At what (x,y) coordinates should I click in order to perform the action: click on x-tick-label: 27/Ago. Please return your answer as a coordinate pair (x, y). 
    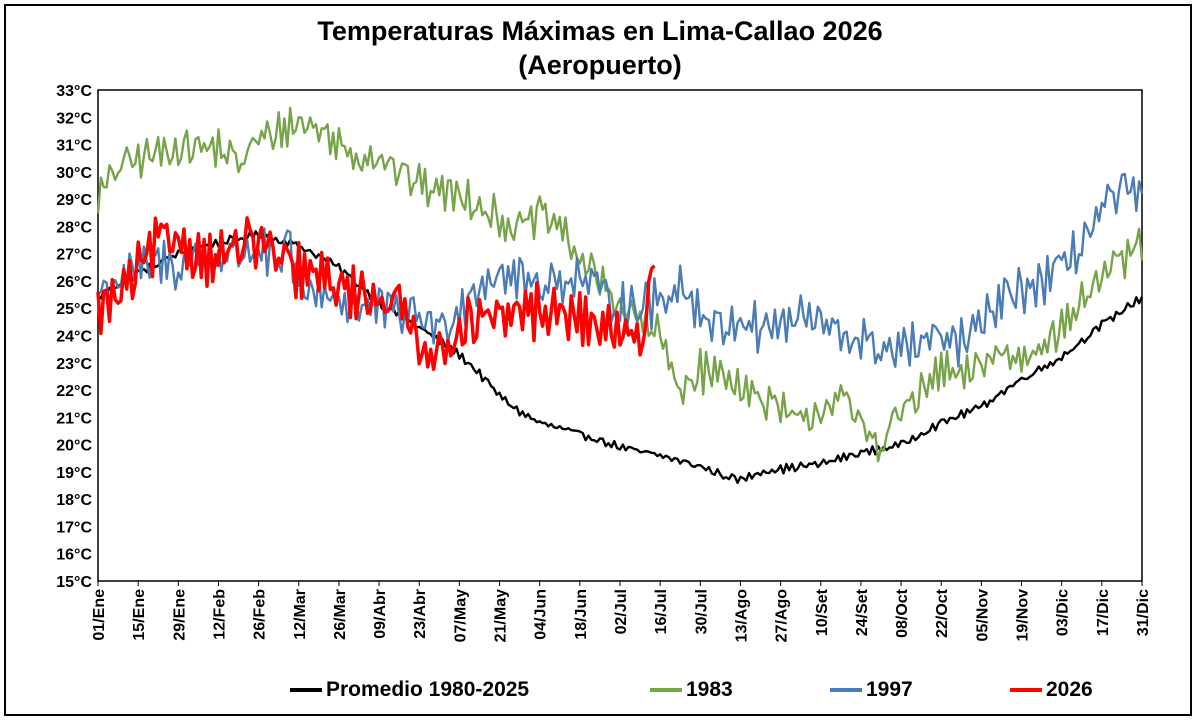
    Looking at the image, I should click on (782, 616).